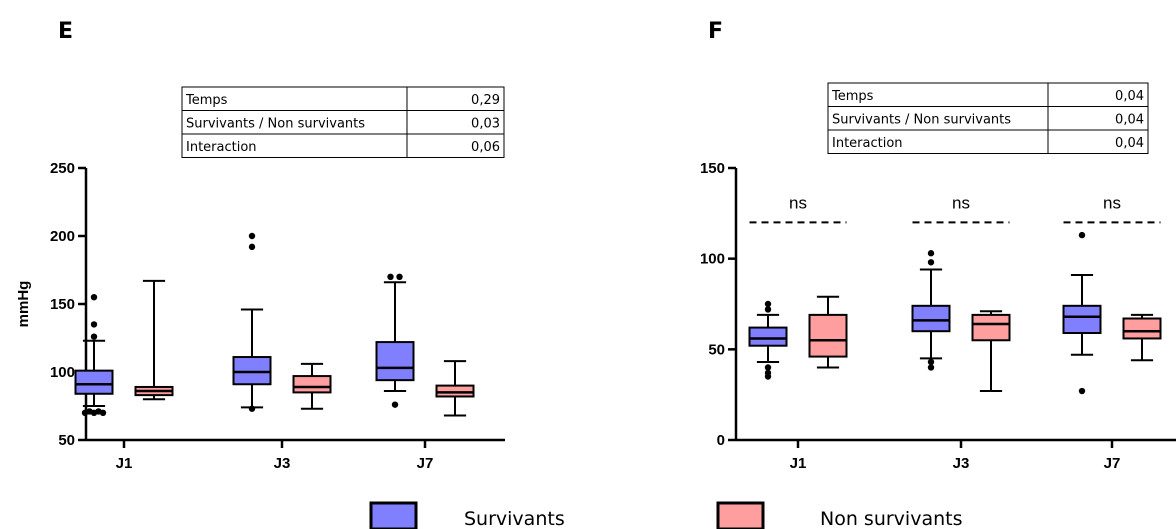 The width and height of the screenshot is (1176, 529). I want to click on stats-table-value: 0,06, so click(485, 147).